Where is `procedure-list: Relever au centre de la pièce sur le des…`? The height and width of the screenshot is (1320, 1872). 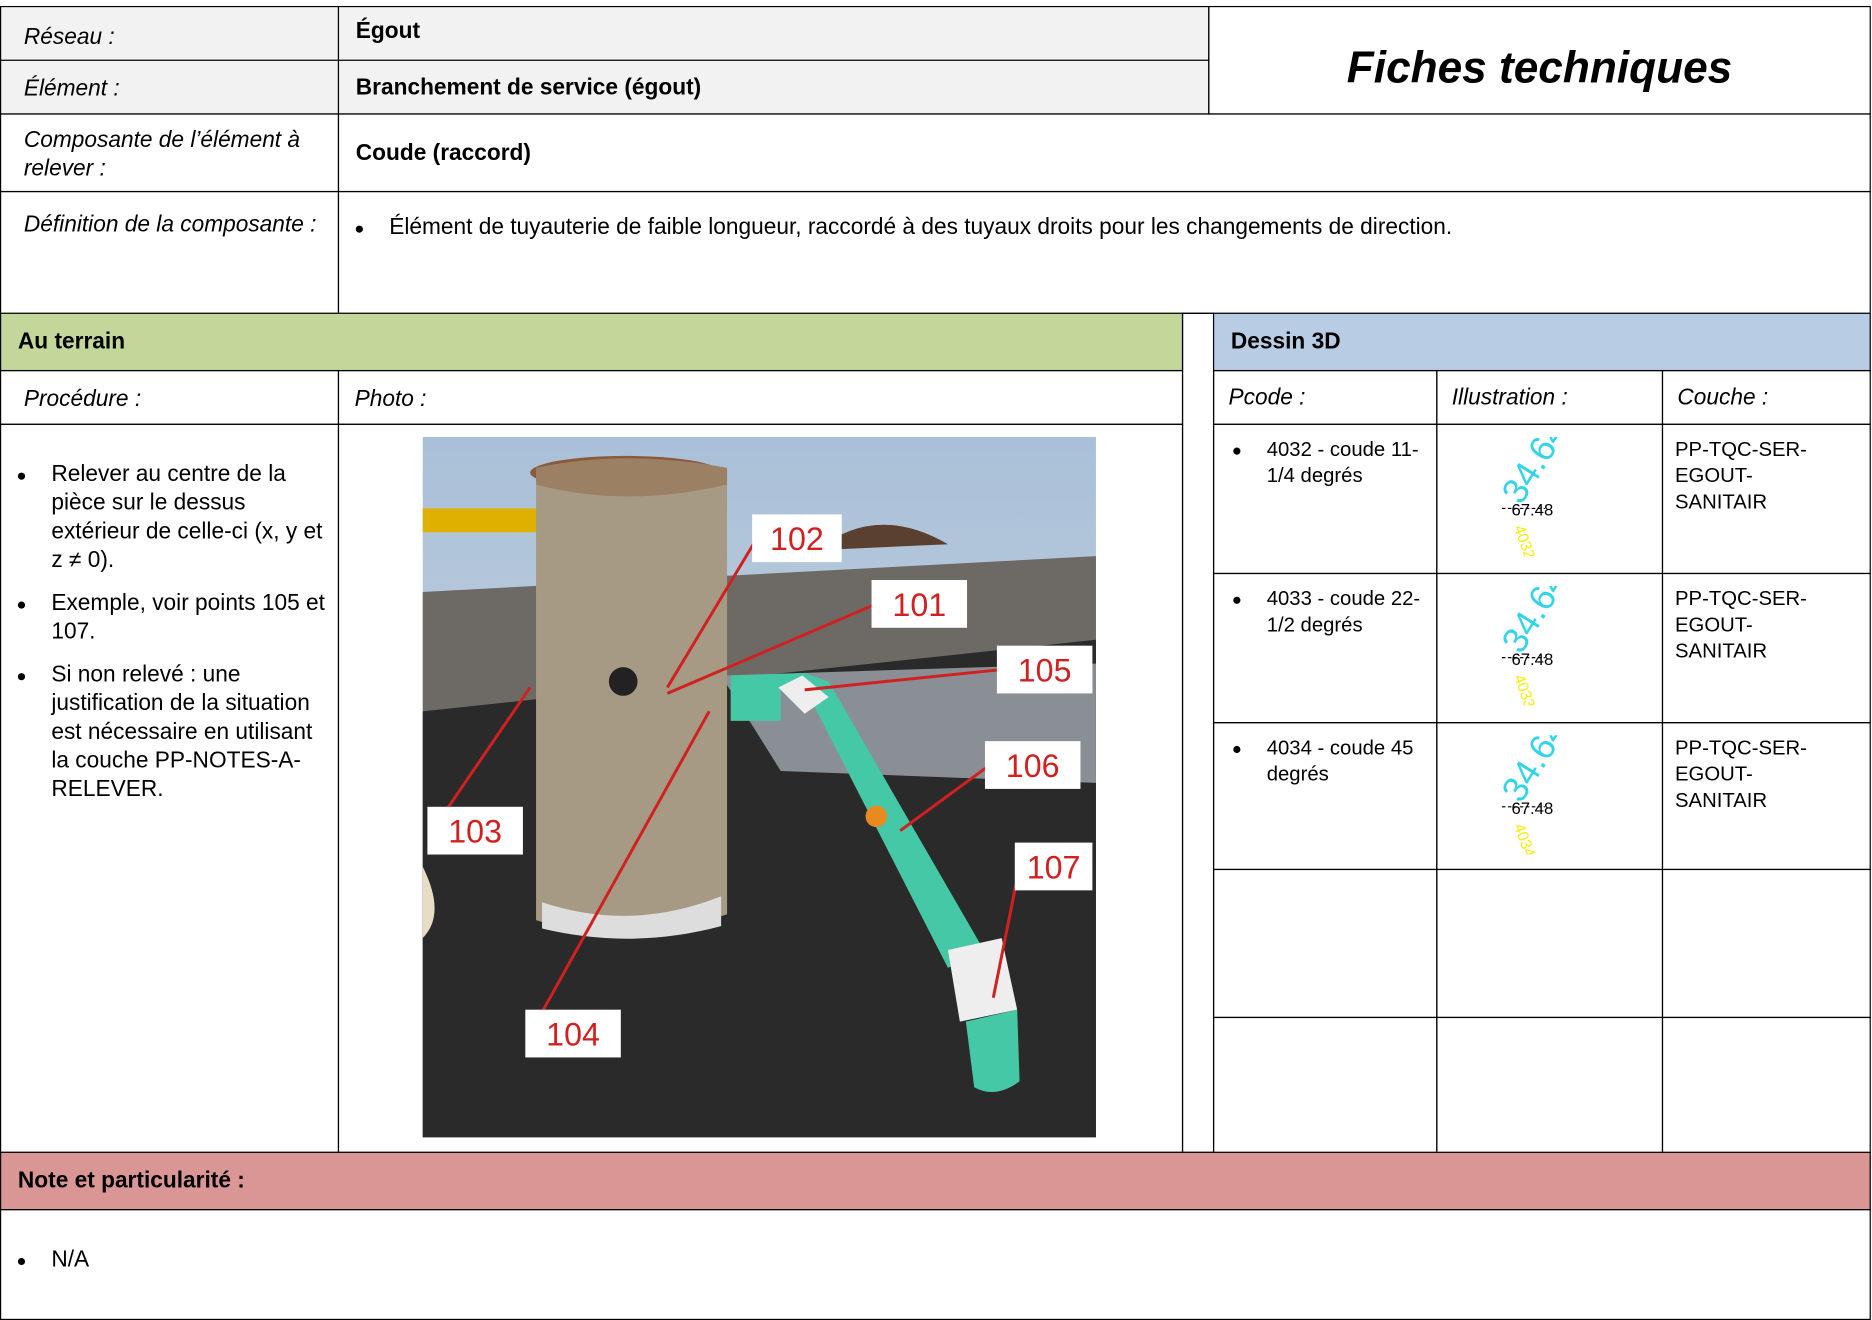 procedure-list: Relever au centre de la pièce sur le des… is located at coordinates (170, 633).